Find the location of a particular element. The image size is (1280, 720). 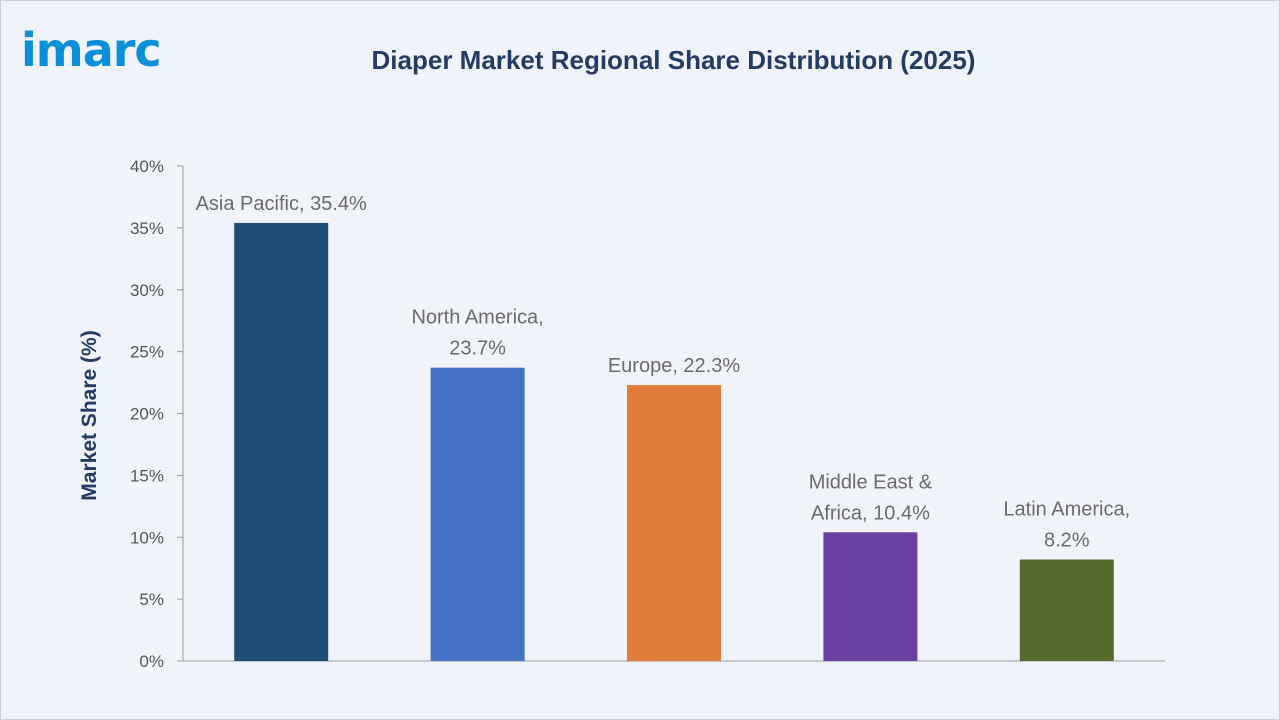

data-label: Latin America, 8.2% is located at coordinates (1066, 525).